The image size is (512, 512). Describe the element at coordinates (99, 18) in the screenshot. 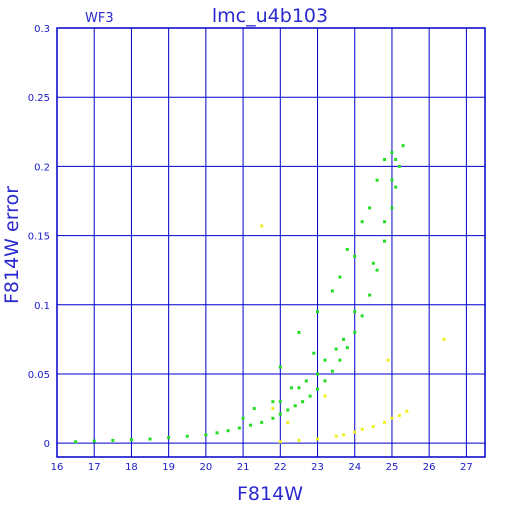

I see `chart-subtitle: WF3` at that location.